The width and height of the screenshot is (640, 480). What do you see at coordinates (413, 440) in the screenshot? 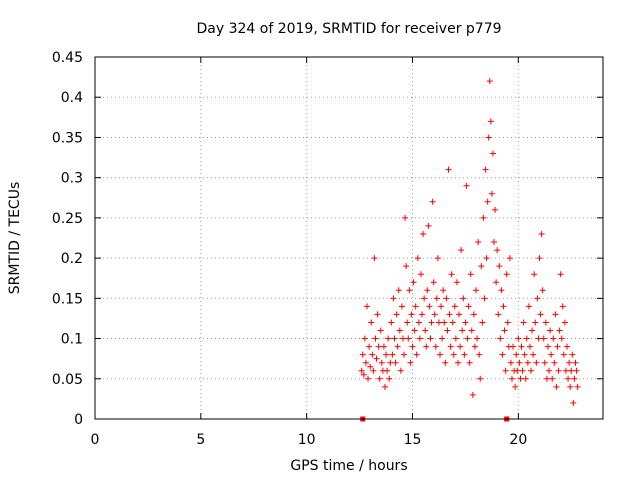
I see `x-tick-label: 15` at bounding box center [413, 440].